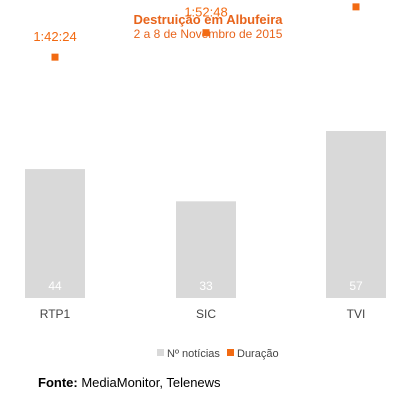 The height and width of the screenshot is (407, 417). What do you see at coordinates (356, 314) in the screenshot?
I see `x-tick-label-tvi: TVI` at bounding box center [356, 314].